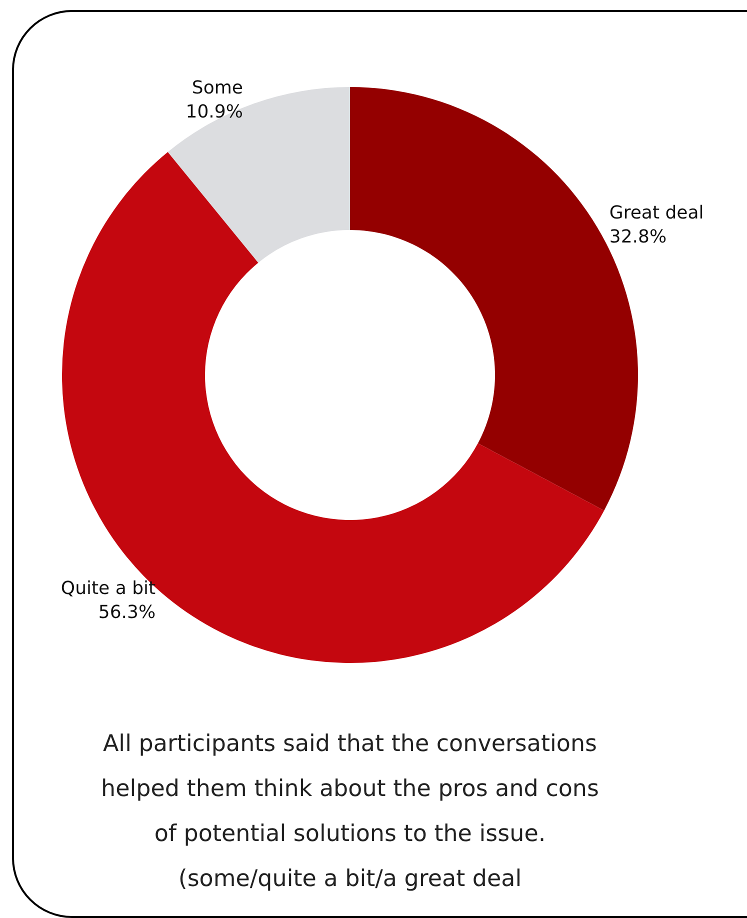  Describe the element at coordinates (350, 879) in the screenshot. I see `text: (some/quite a bit/a great deal` at that location.